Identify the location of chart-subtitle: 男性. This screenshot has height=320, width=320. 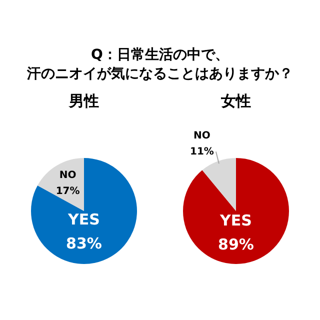
(84, 102).